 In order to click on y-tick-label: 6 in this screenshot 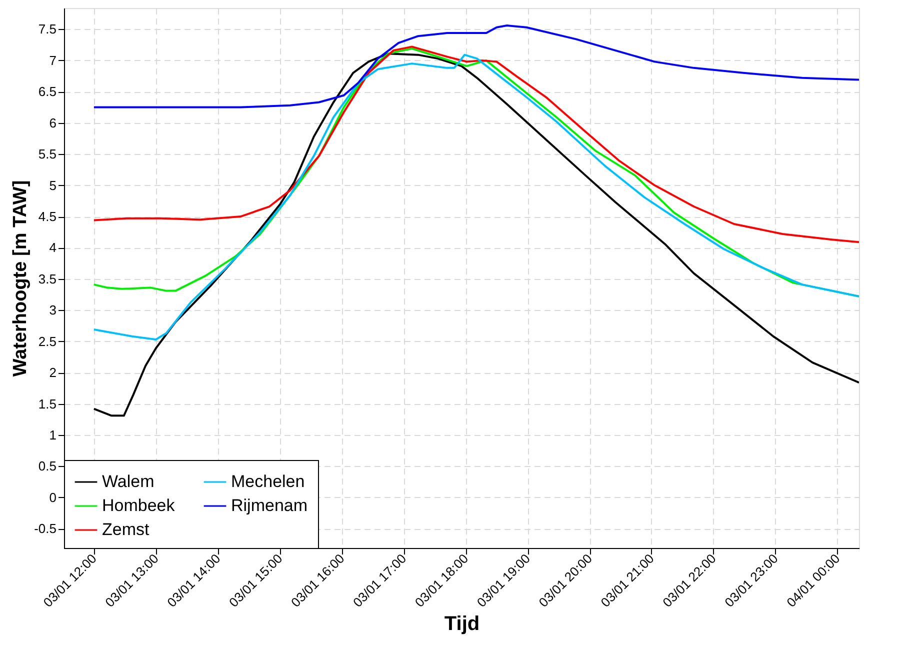, I will do `click(52, 122)`.